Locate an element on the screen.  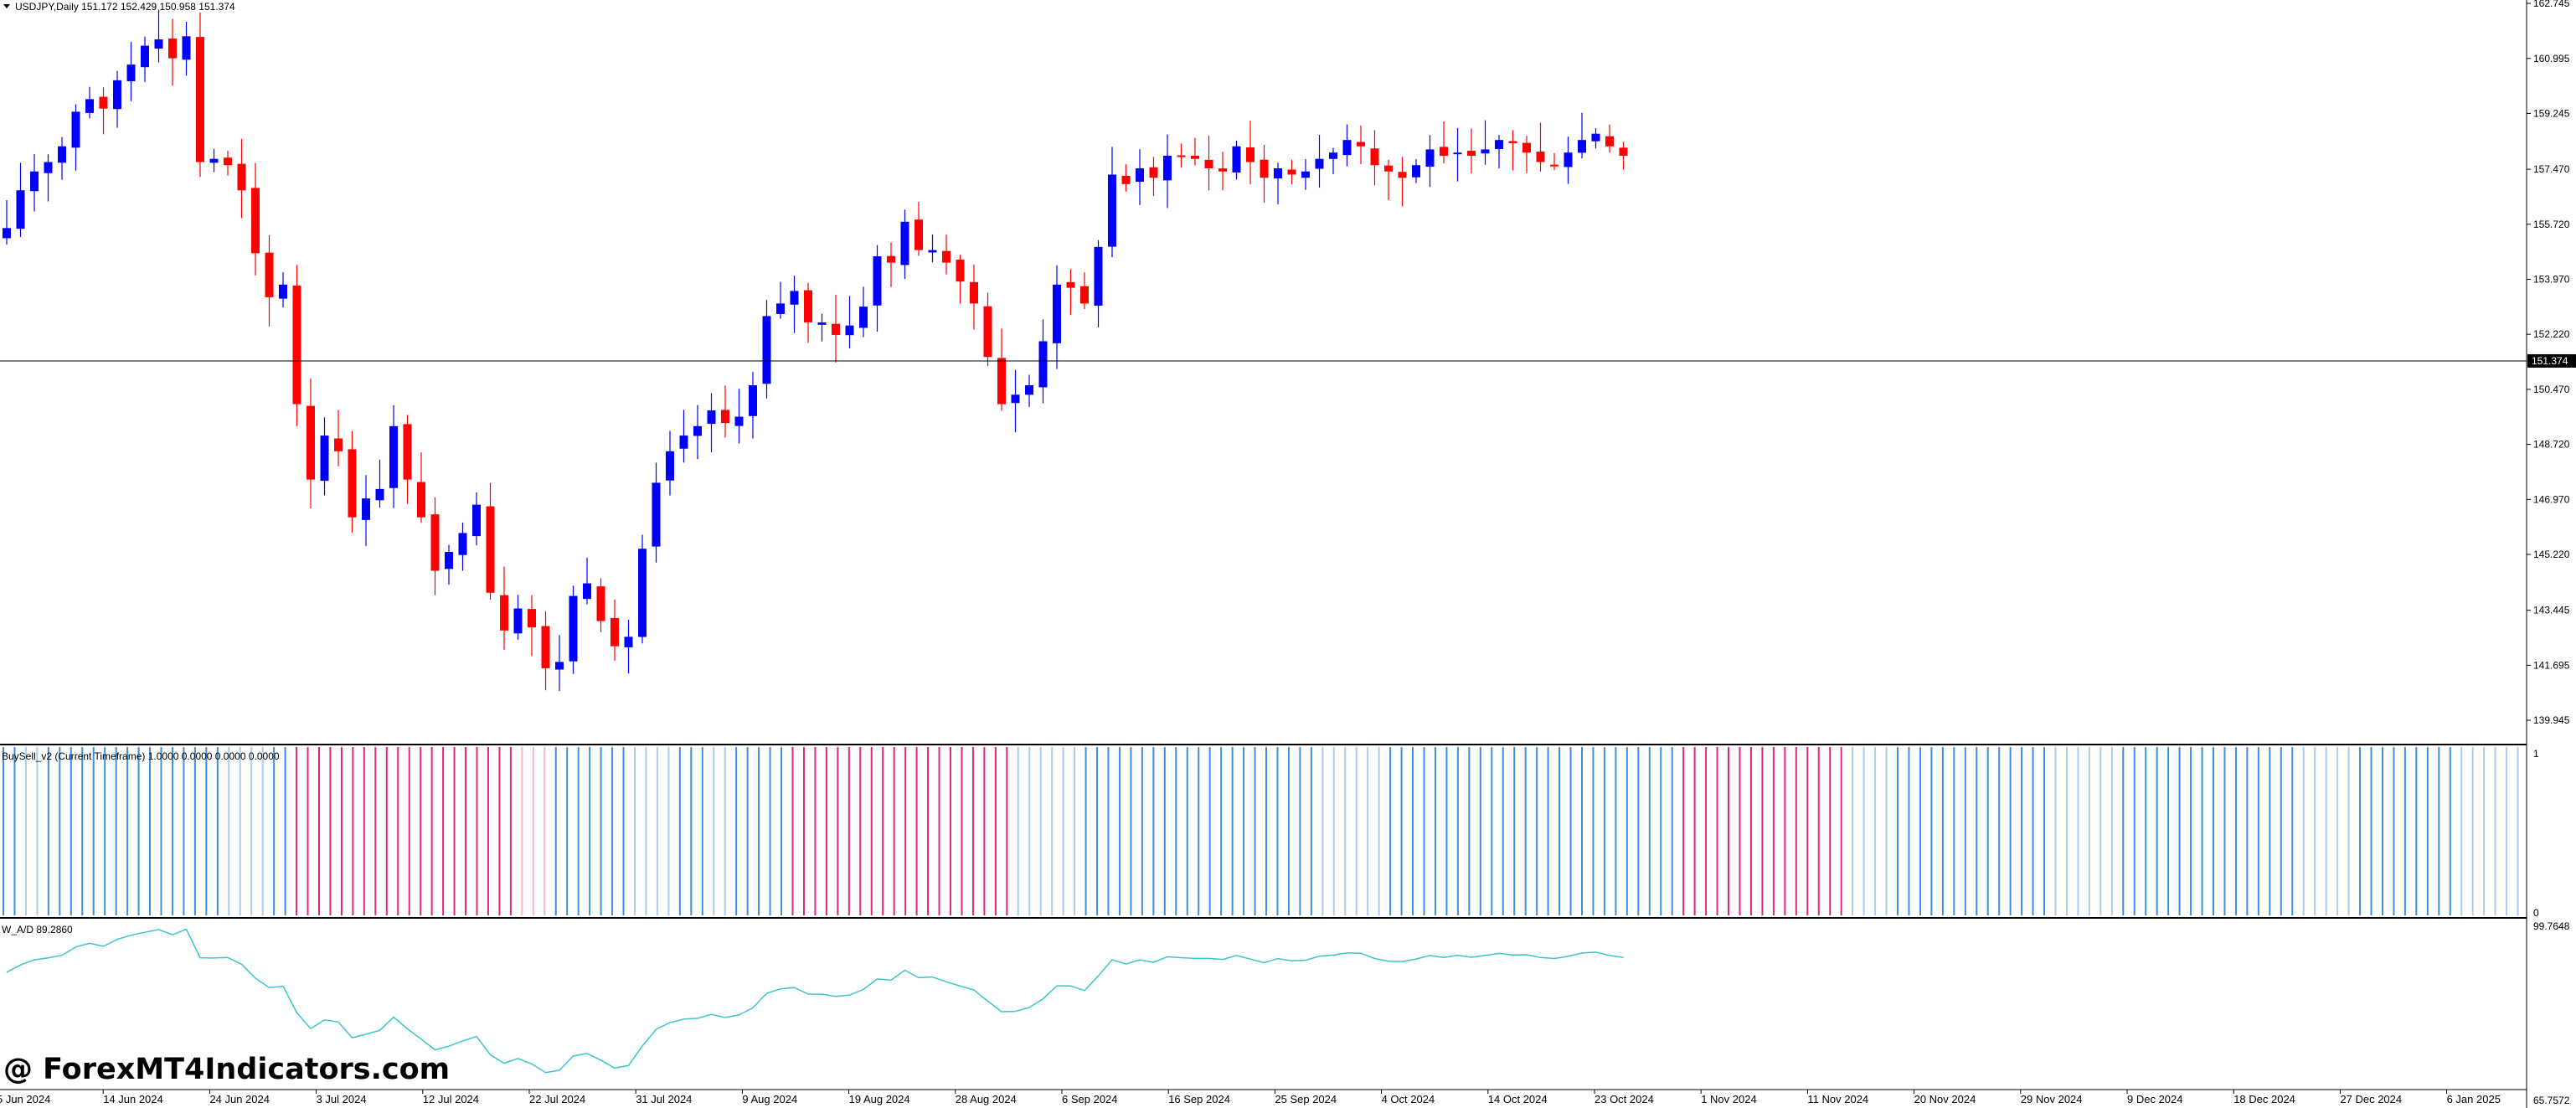
price-tick-label: 152.220 is located at coordinates (2551, 334).